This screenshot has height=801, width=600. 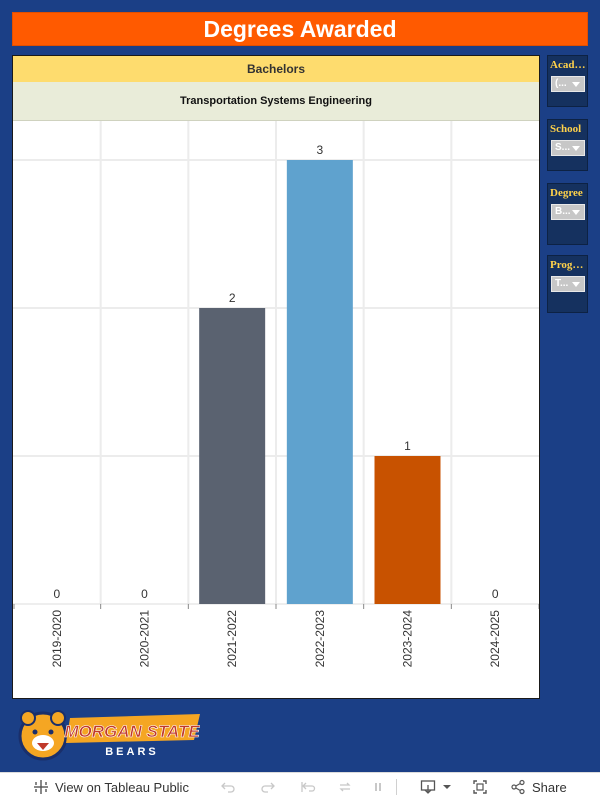 I want to click on morgan-state-bears-logo: MORGAN STATE BEARS, so click(x=109, y=736).